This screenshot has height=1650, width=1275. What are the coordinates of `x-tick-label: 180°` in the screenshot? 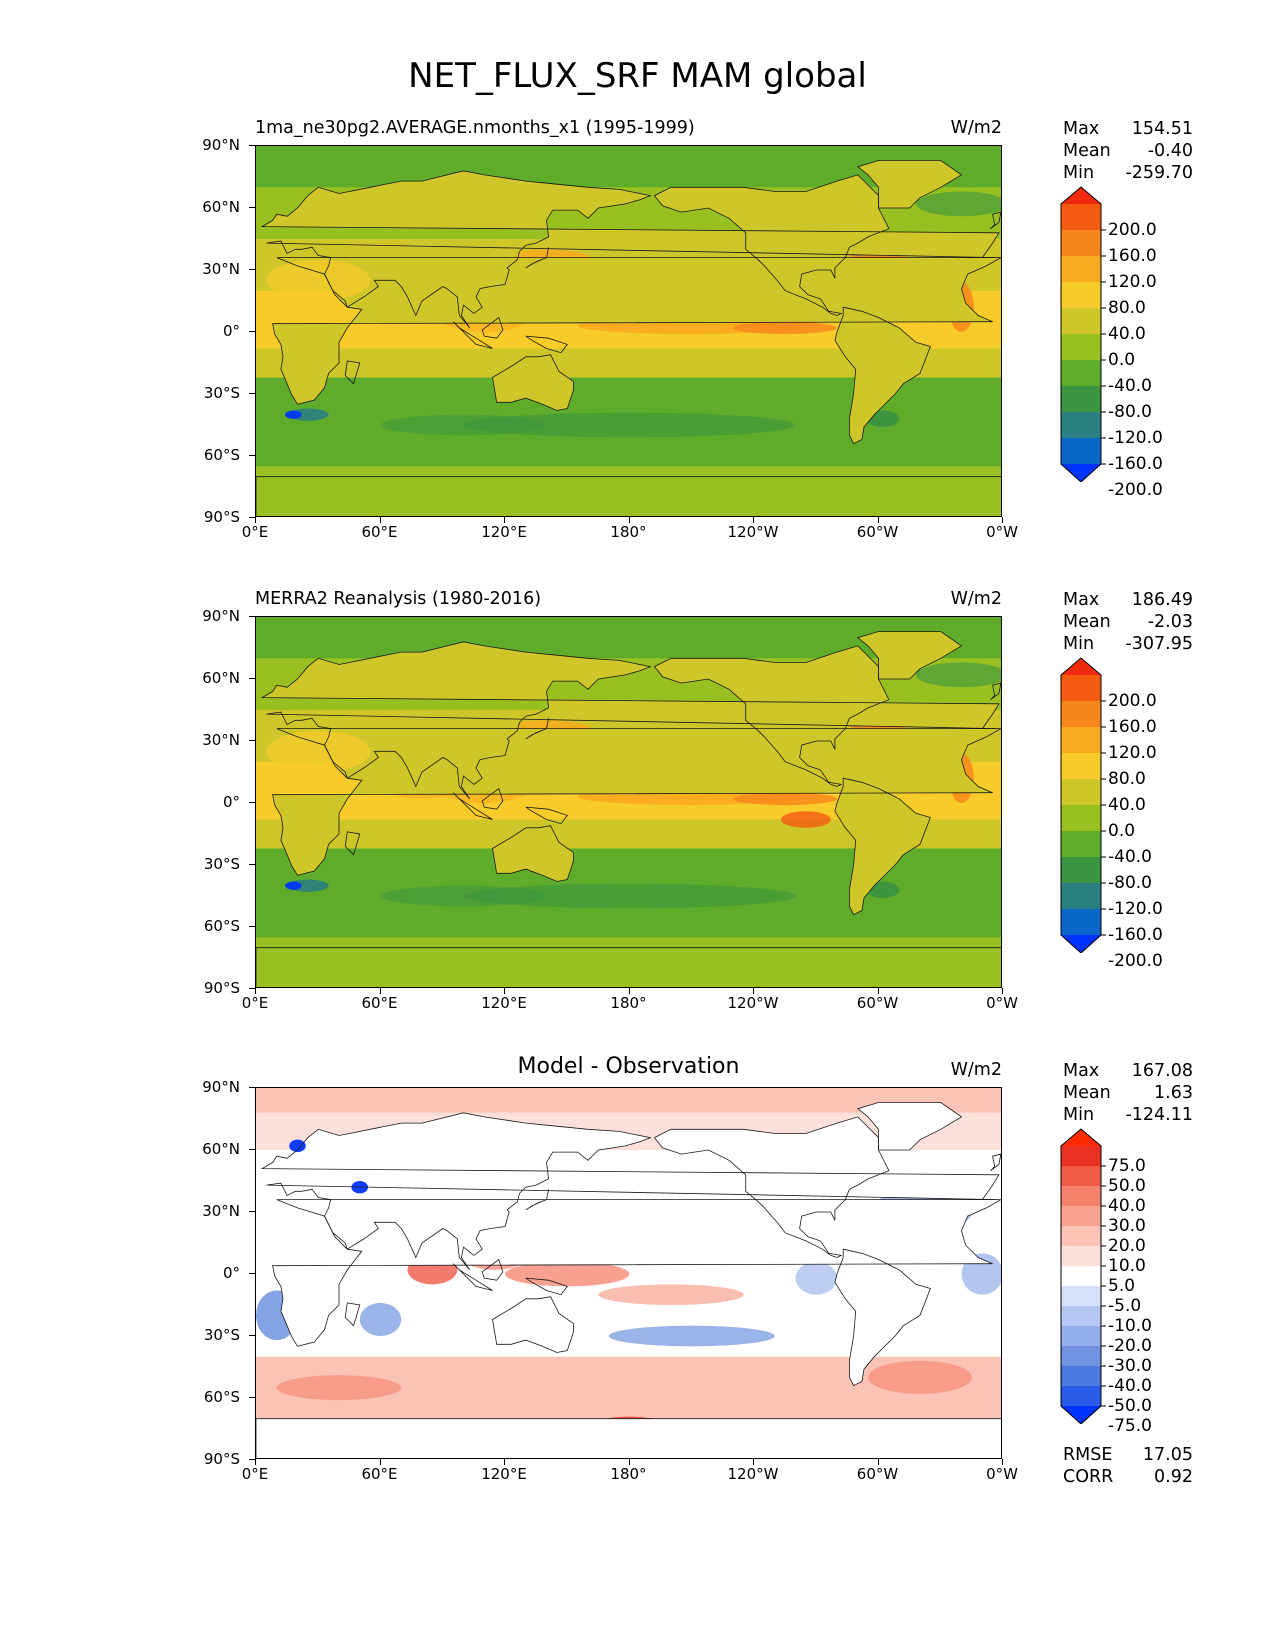 It's located at (628, 1003).